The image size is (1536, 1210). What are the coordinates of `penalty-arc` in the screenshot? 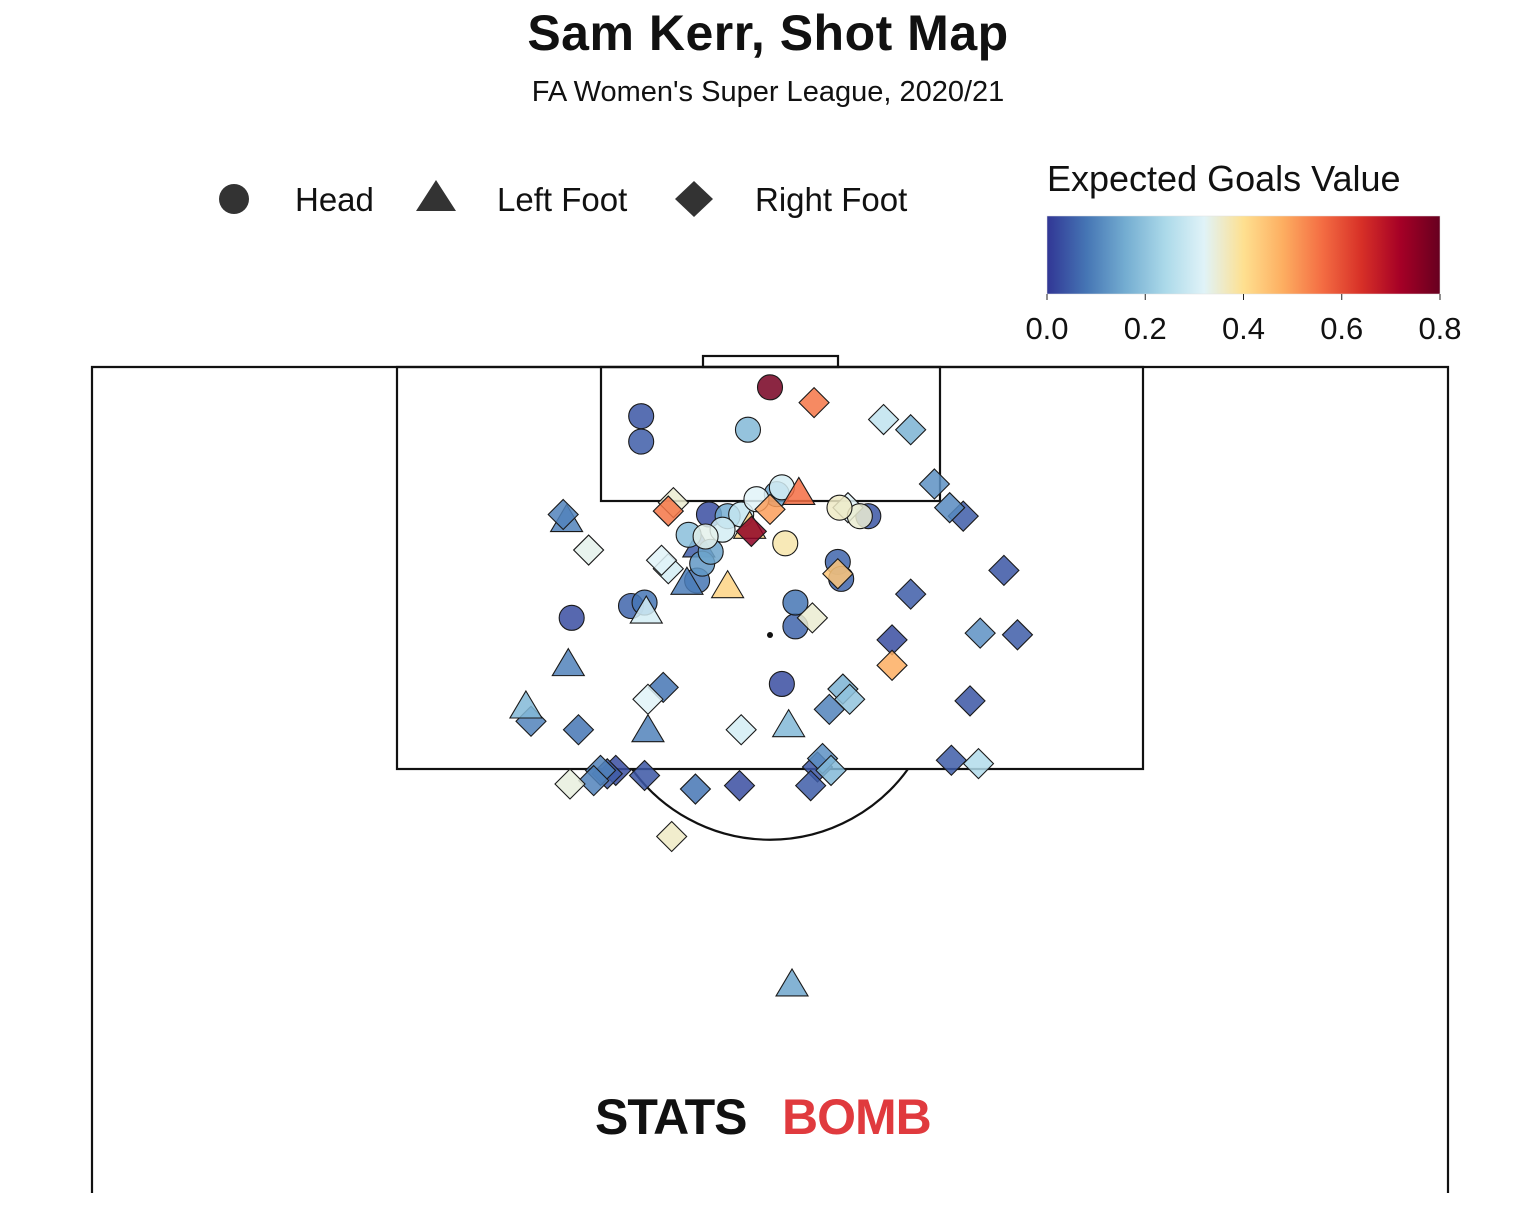 It's located at (770, 804).